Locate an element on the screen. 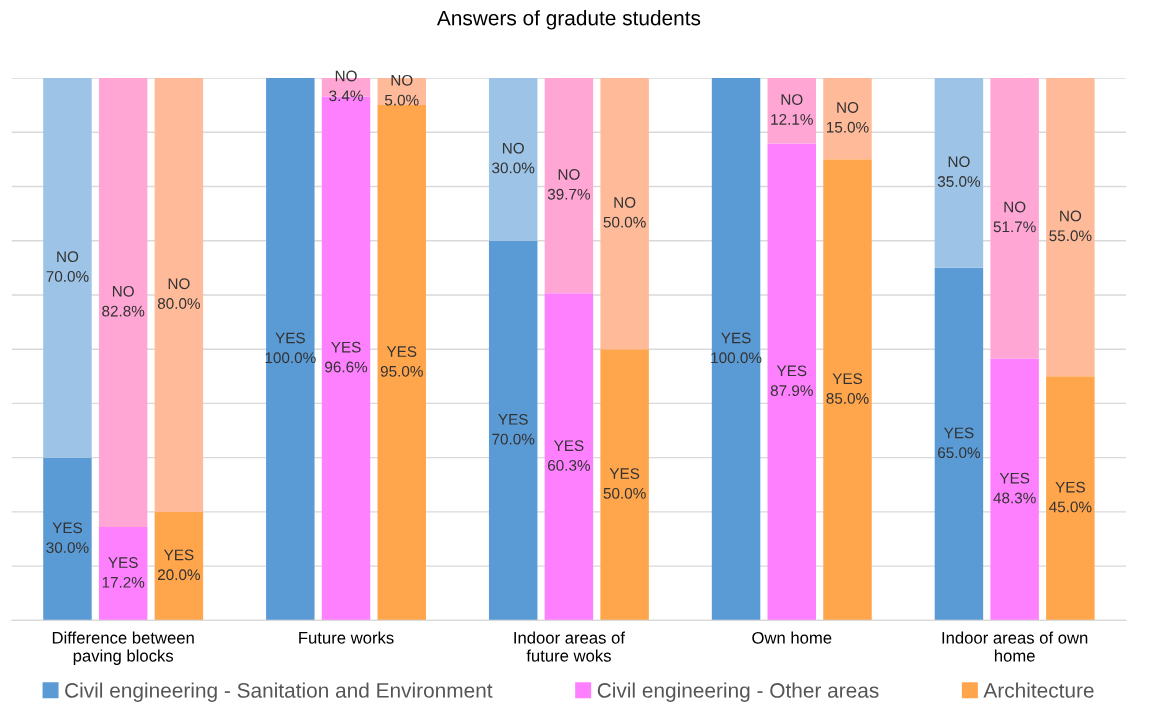 The width and height of the screenshot is (1173, 709). x-tick-label: Indoor areas of future woks is located at coordinates (569, 646).